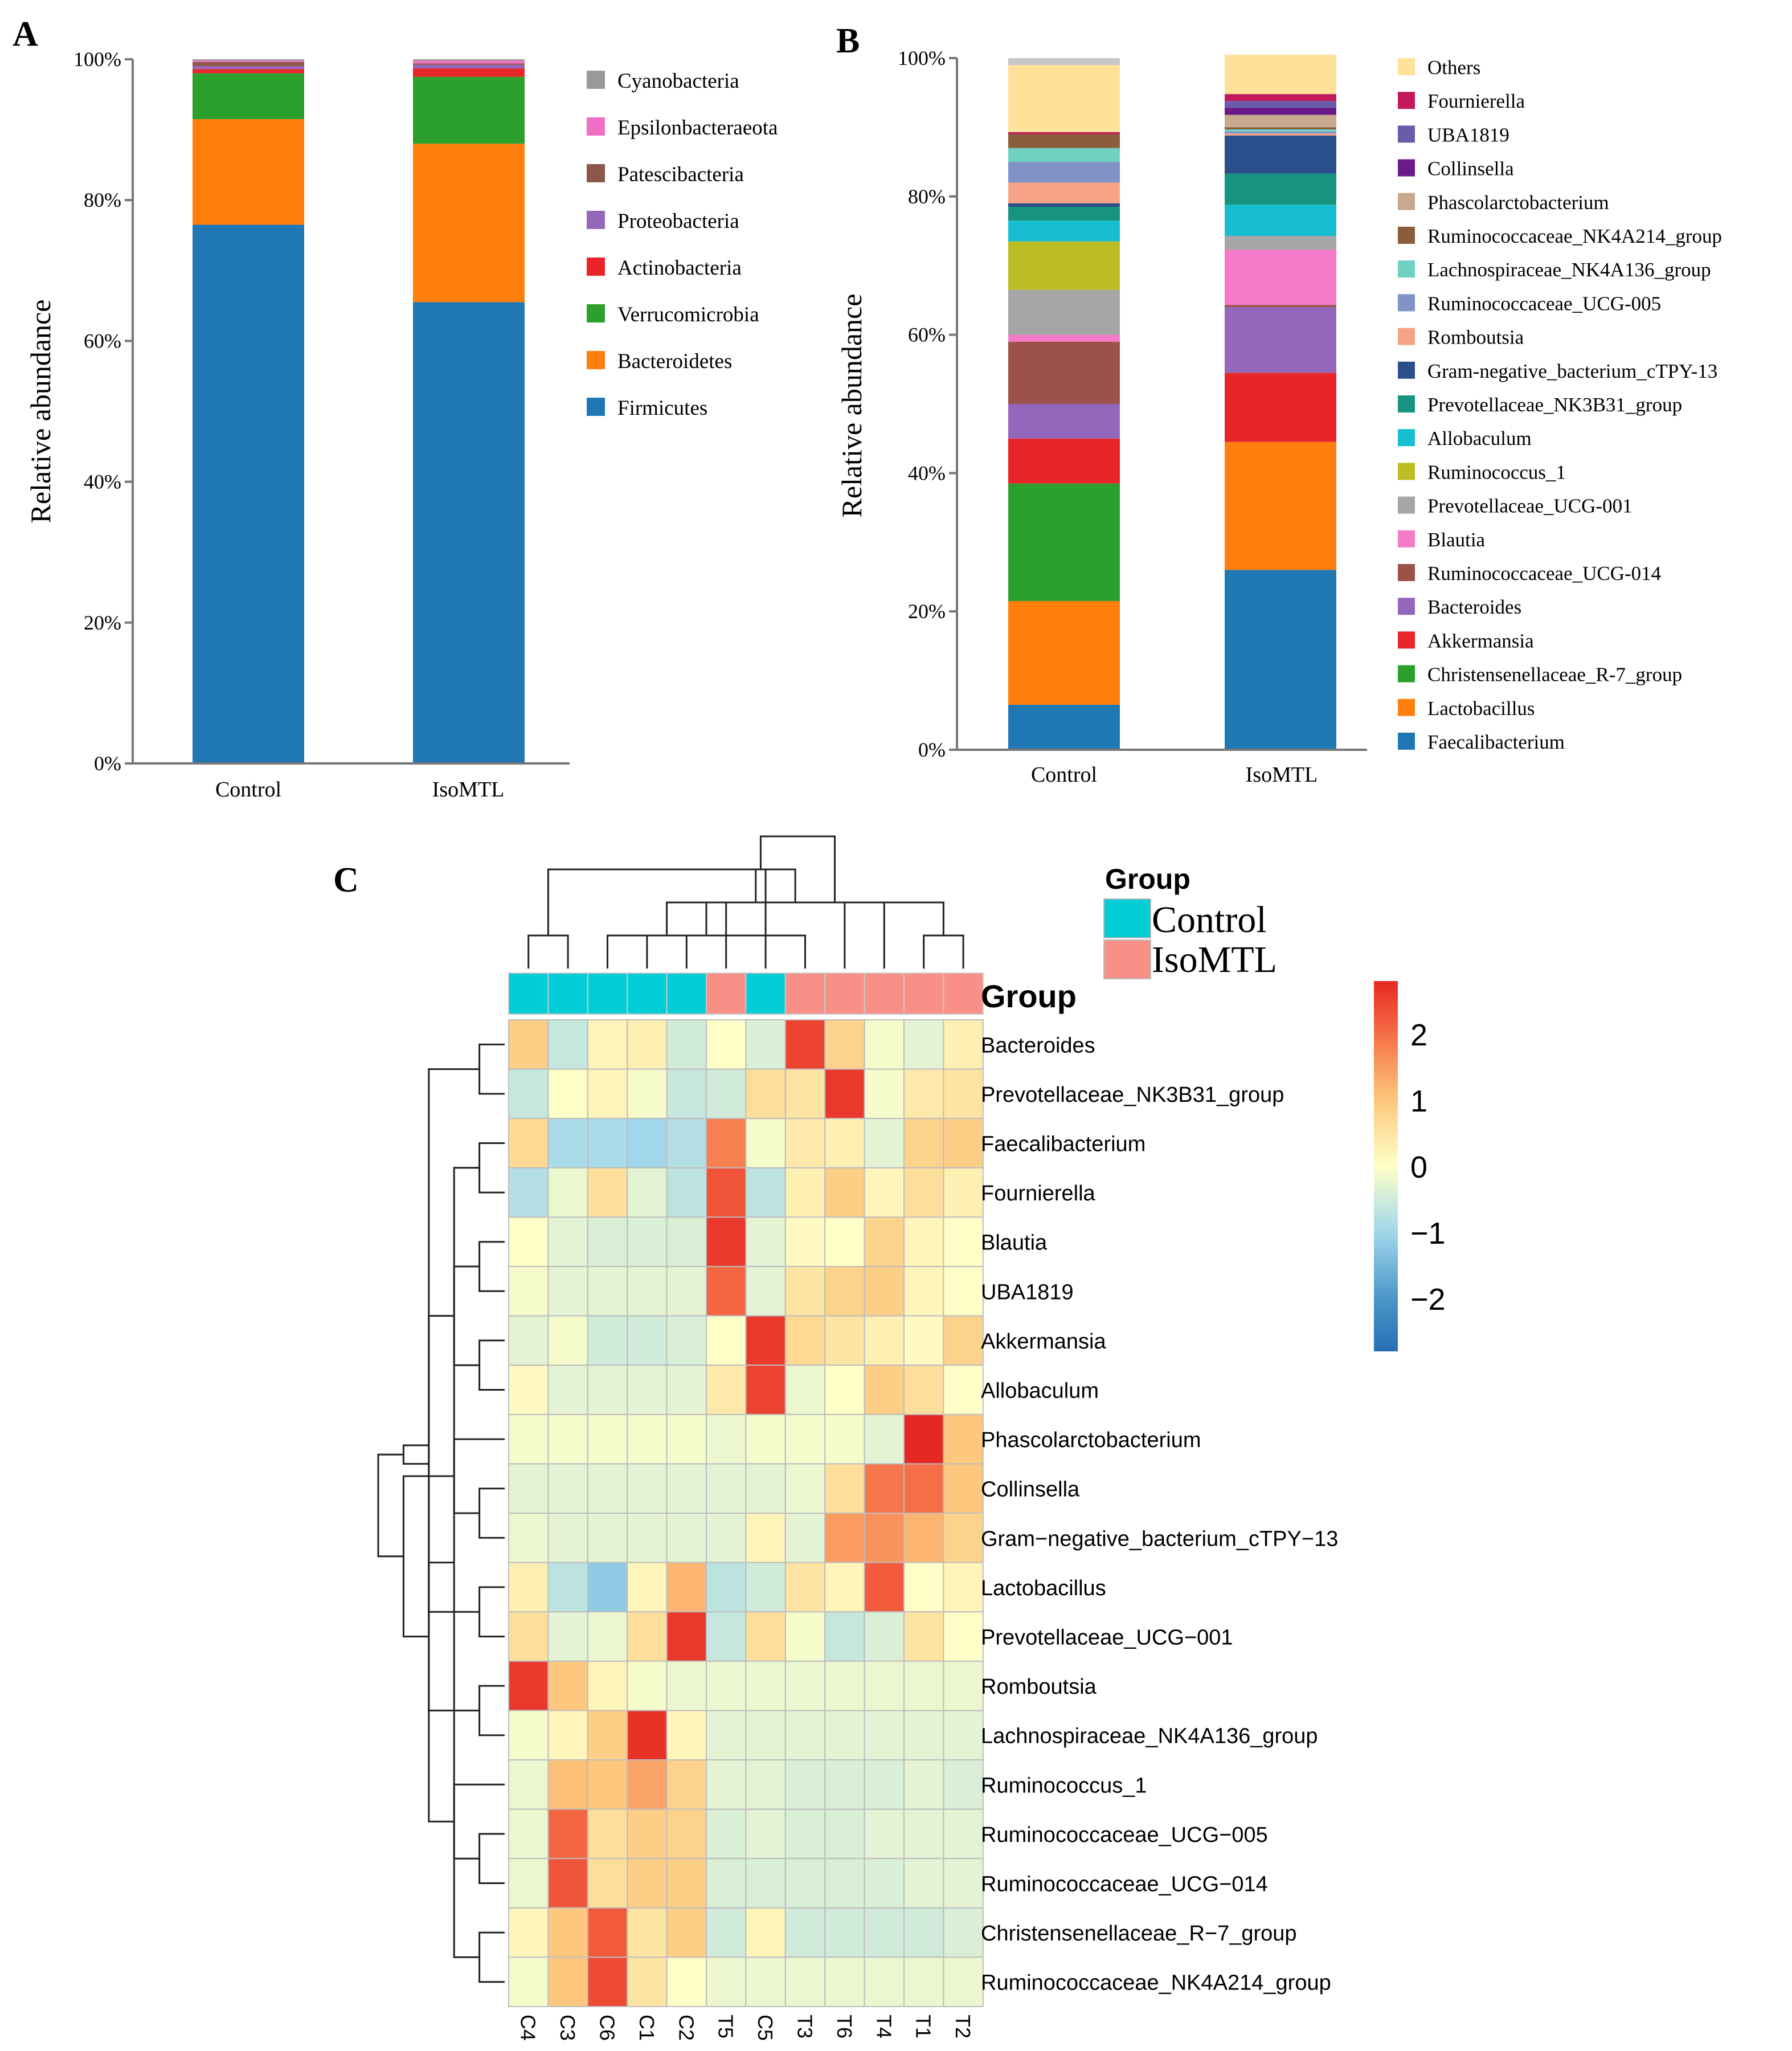 Image resolution: width=1792 pixels, height=2051 pixels. What do you see at coordinates (924, 2027) in the screenshot?
I see `heatmap-col-label-t1: T1` at bounding box center [924, 2027].